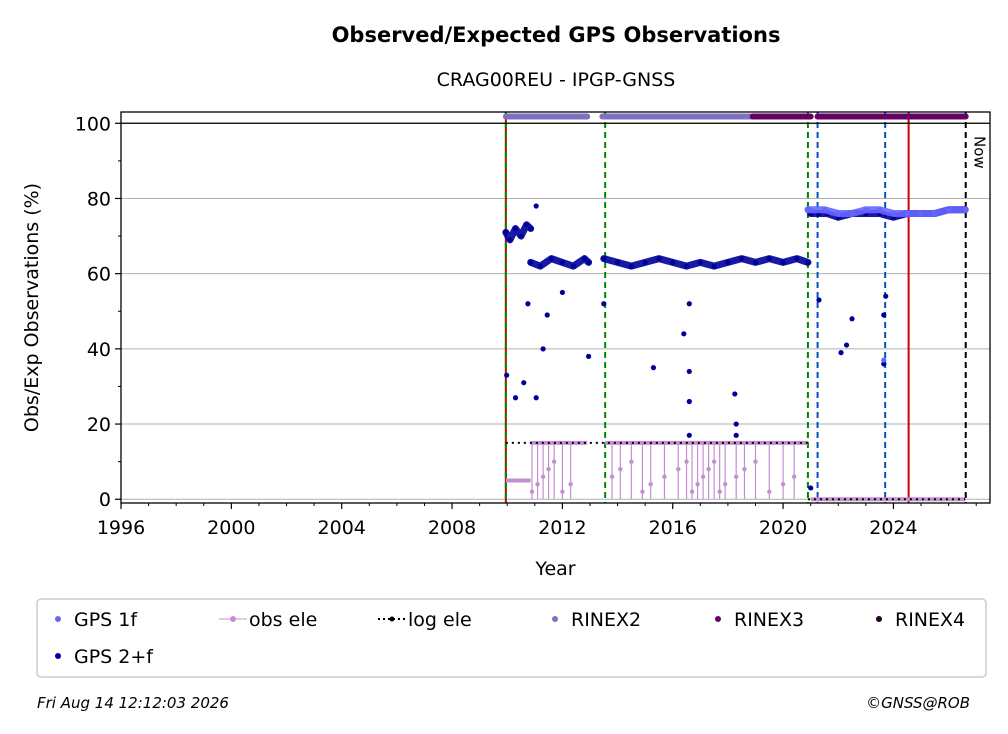 This screenshot has height=734, width=1008. What do you see at coordinates (133, 703) in the screenshot?
I see `footer-timestamp: Fri Aug 14 12:12:03 2026` at bounding box center [133, 703].